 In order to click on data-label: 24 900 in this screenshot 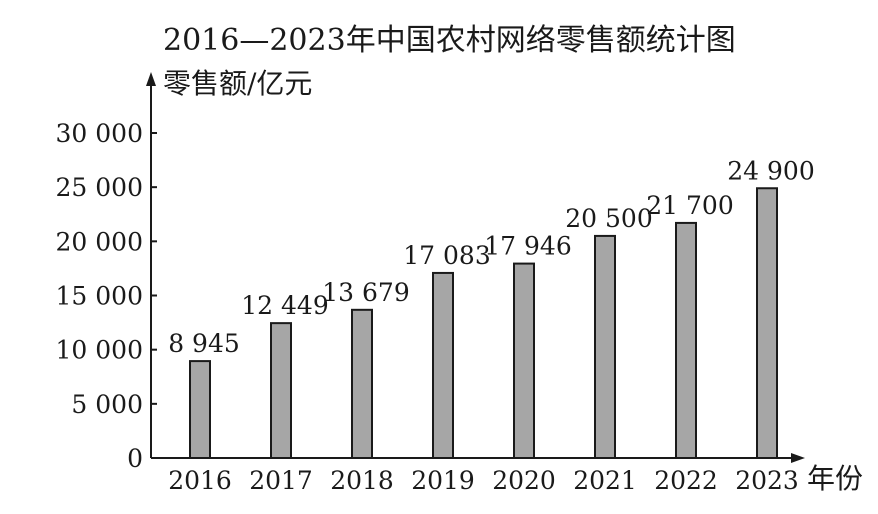, I will do `click(770, 170)`.